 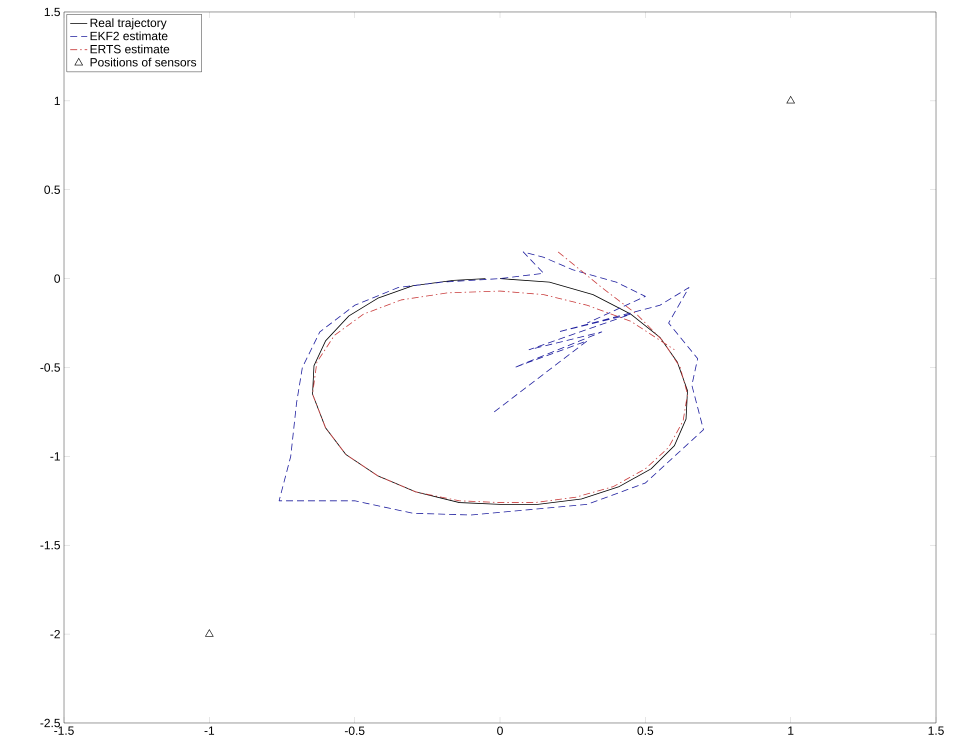 I want to click on legend-label: Positions of sensors, so click(x=143, y=62).